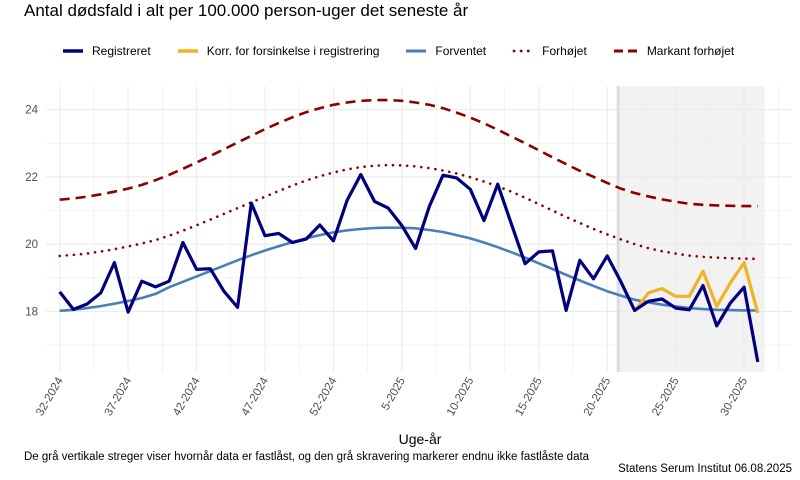 This screenshot has height=480, width=800. Describe the element at coordinates (529, 397) in the screenshot. I see `x-tick-label: 15-2025` at that location.